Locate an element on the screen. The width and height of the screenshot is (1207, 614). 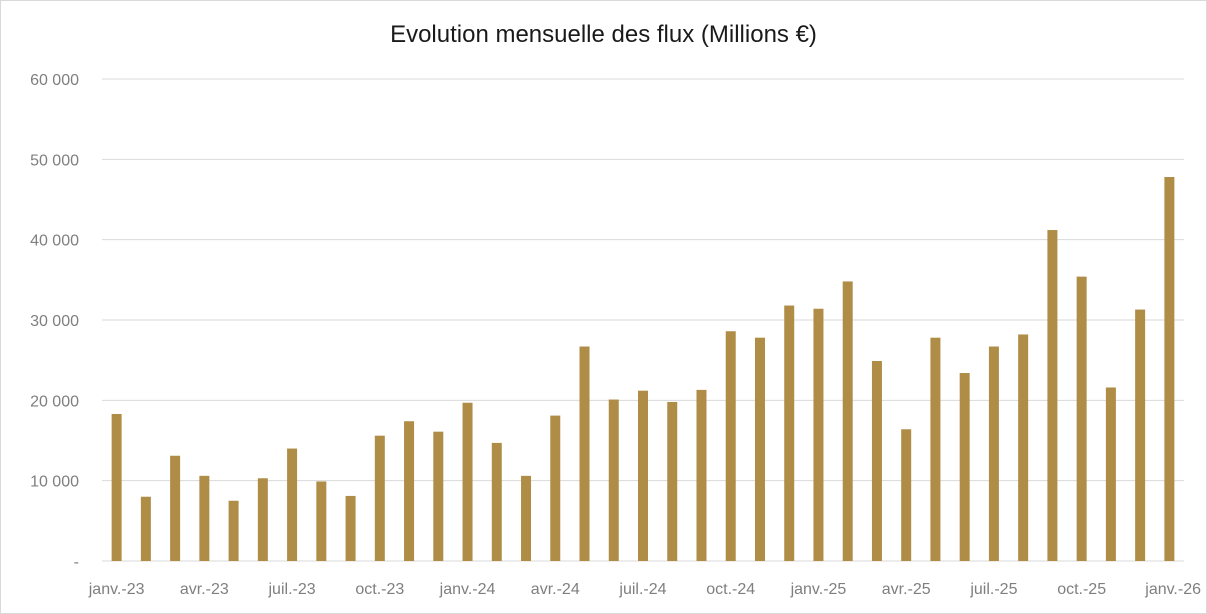
y-tick-label: - is located at coordinates (76, 562).